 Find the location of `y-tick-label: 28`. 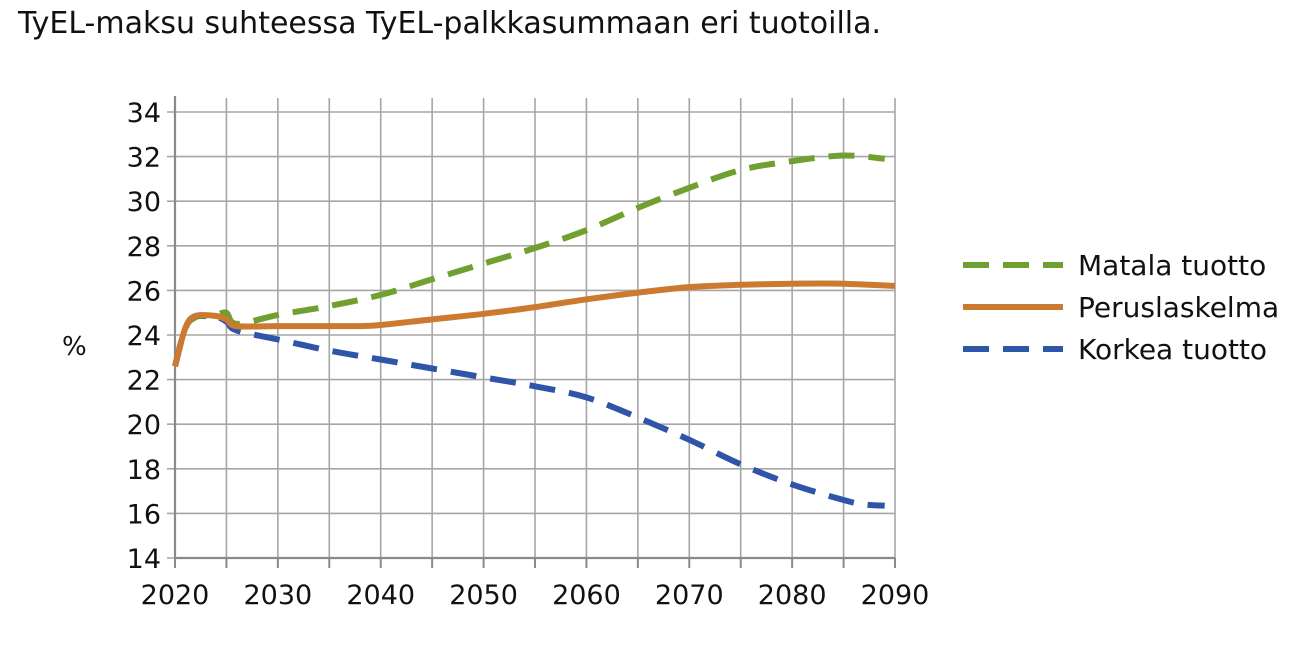

y-tick-label: 28 is located at coordinates (144, 247).